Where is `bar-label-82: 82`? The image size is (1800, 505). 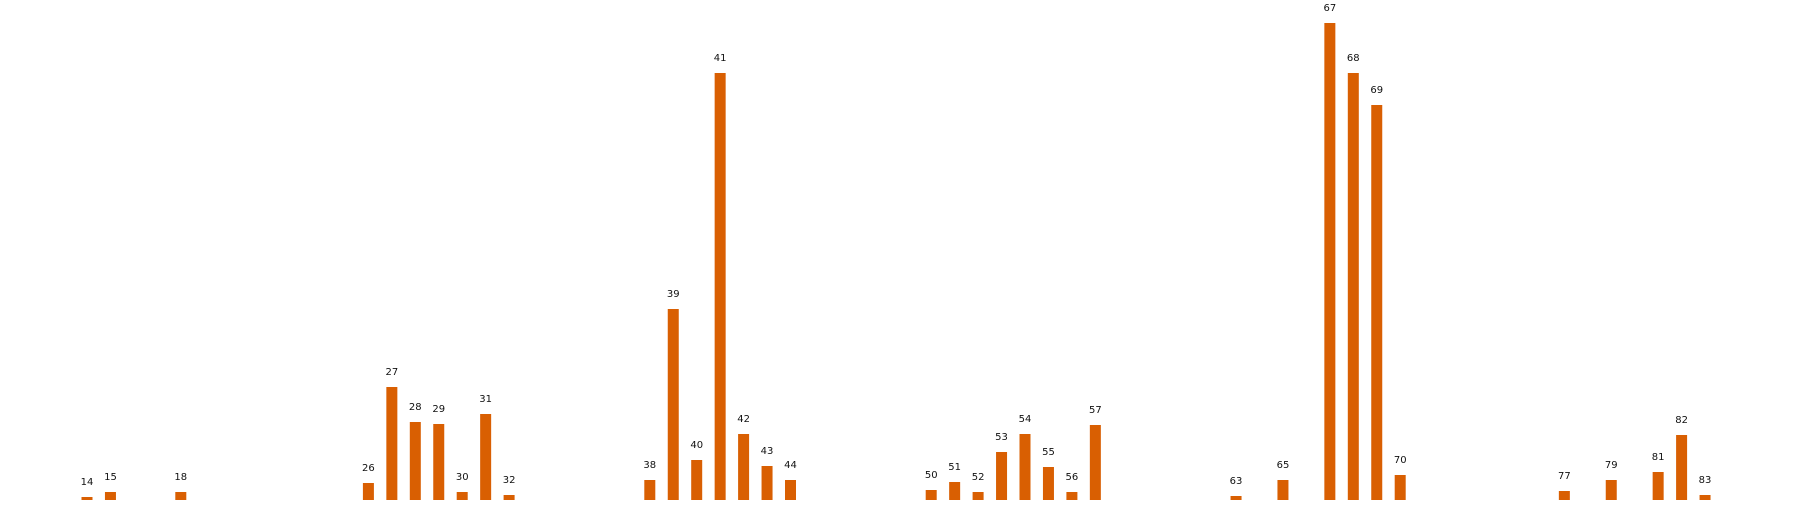
bar-label-82: 82 is located at coordinates (1681, 420).